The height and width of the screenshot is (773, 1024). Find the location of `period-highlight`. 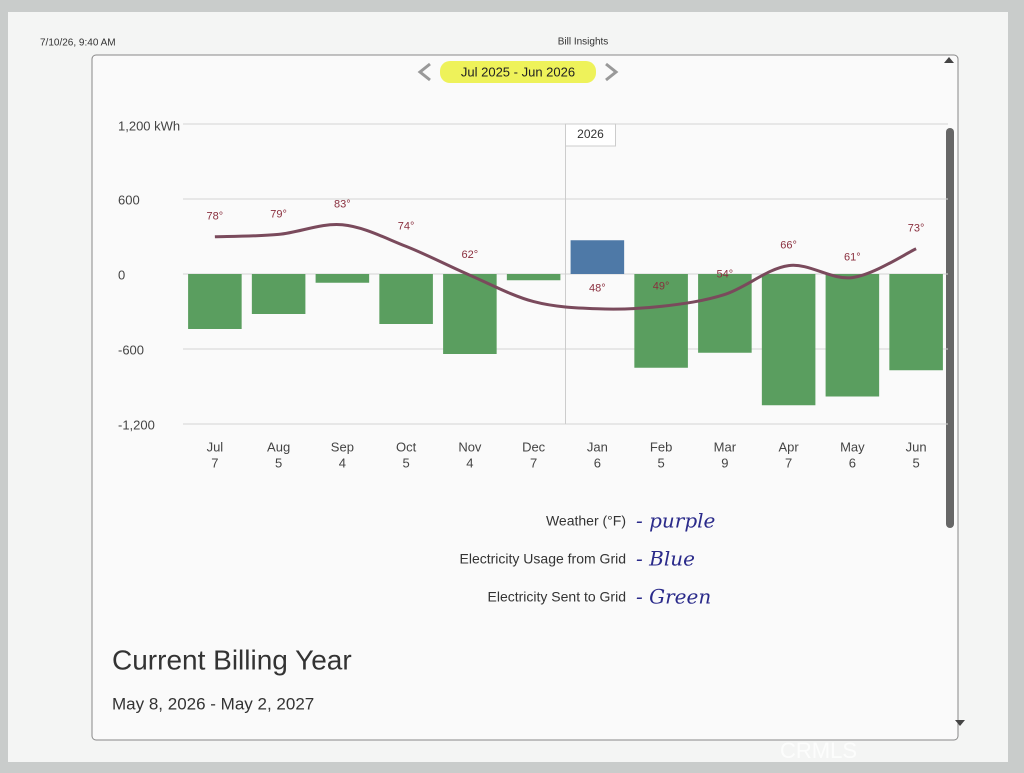

period-highlight is located at coordinates (518, 72).